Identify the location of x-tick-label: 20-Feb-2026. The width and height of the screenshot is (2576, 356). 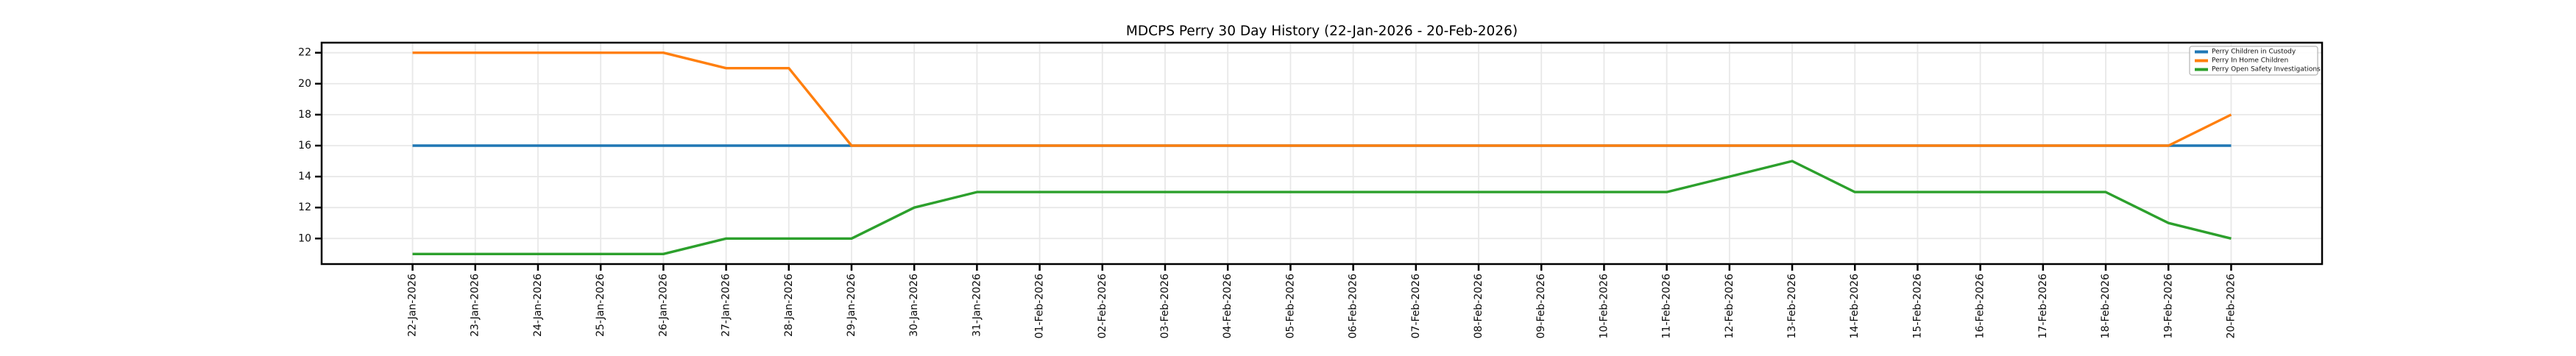
(2231, 306).